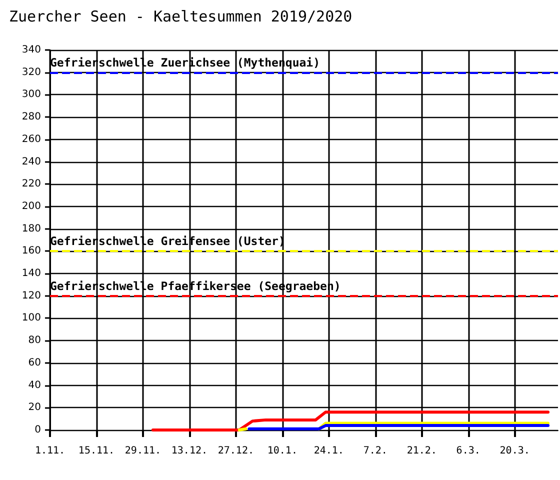 The image size is (560, 480). Describe the element at coordinates (37, 430) in the screenshot. I see `y-tick-label: 0` at that location.